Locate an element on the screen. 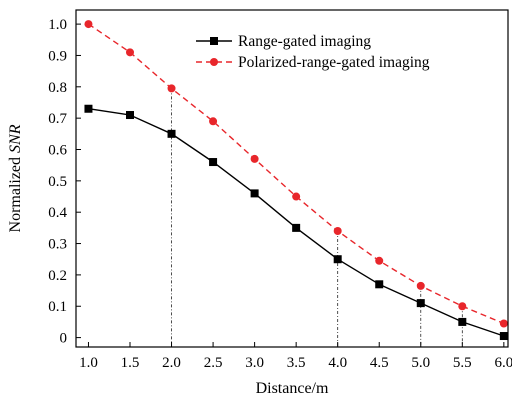 The image size is (512, 400). y-tick-label: 0.4 is located at coordinates (57, 213).